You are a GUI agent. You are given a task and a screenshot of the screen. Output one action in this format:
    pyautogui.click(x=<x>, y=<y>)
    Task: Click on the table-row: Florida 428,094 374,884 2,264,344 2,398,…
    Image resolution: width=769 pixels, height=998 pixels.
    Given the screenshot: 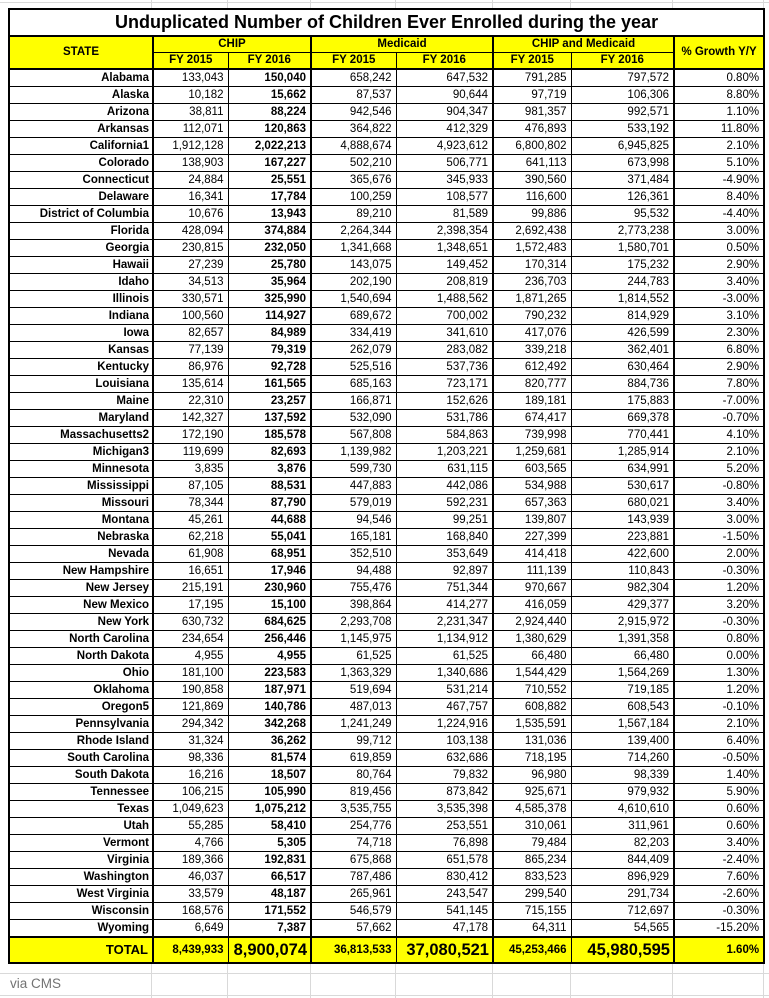 What is the action you would take?
    pyautogui.click(x=386, y=231)
    